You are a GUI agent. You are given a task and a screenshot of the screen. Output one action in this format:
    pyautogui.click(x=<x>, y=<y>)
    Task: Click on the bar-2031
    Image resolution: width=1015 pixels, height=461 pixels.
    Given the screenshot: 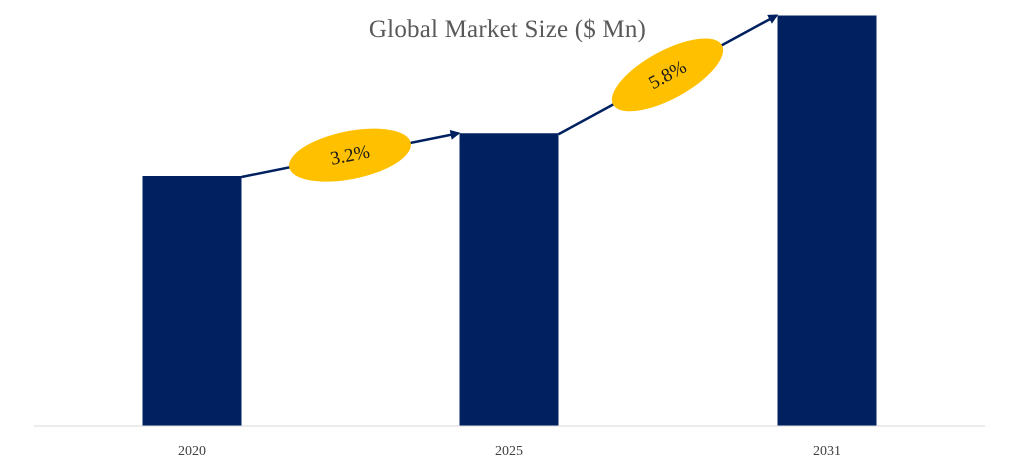 What is the action you would take?
    pyautogui.click(x=827, y=220)
    